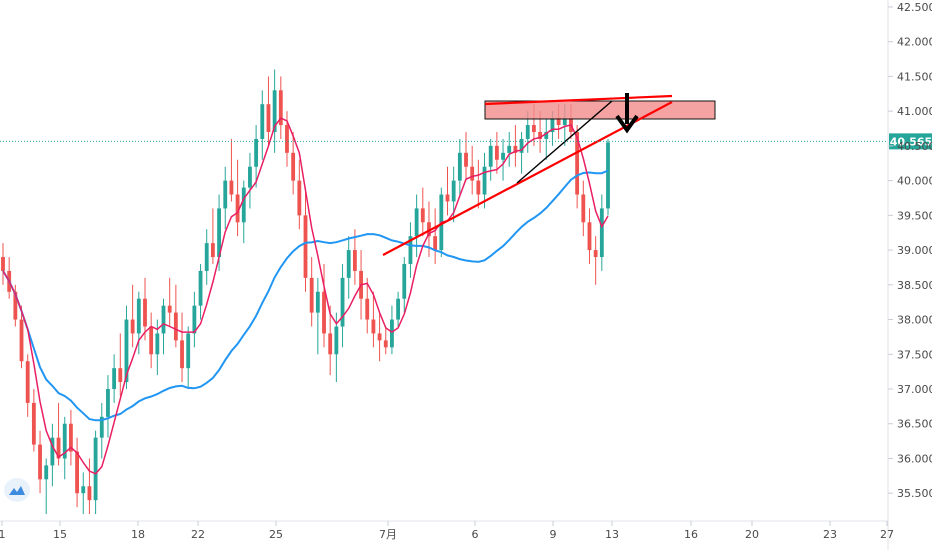 Image resolution: width=932 pixels, height=550 pixels. I want to click on y-tick-label: 42.500, so click(914, 7).